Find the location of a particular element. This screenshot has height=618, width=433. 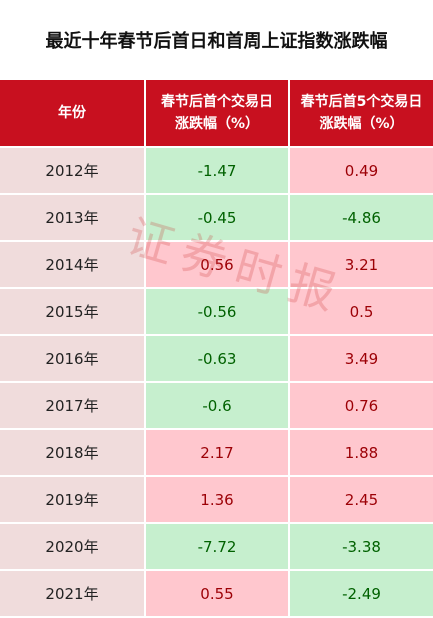

first-week-change-cell: 2.45 is located at coordinates (361, 500).